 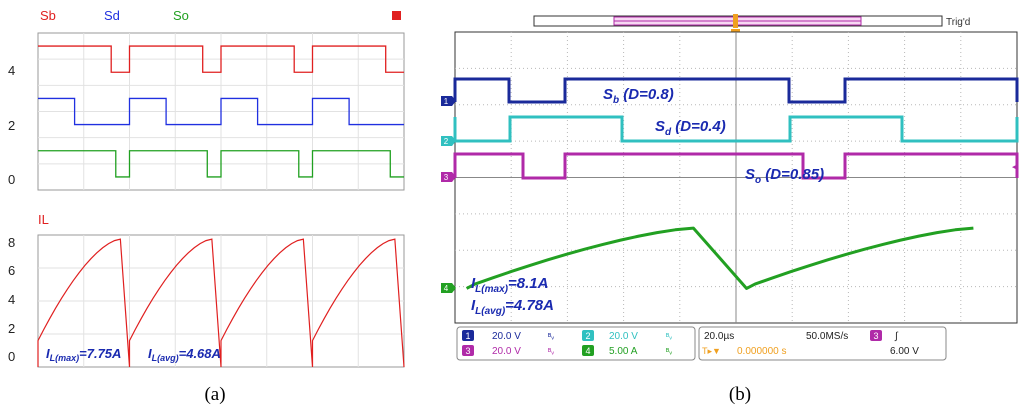 What do you see at coordinates (719, 258) in the screenshot?
I see `scope-series-ch4` at bounding box center [719, 258].